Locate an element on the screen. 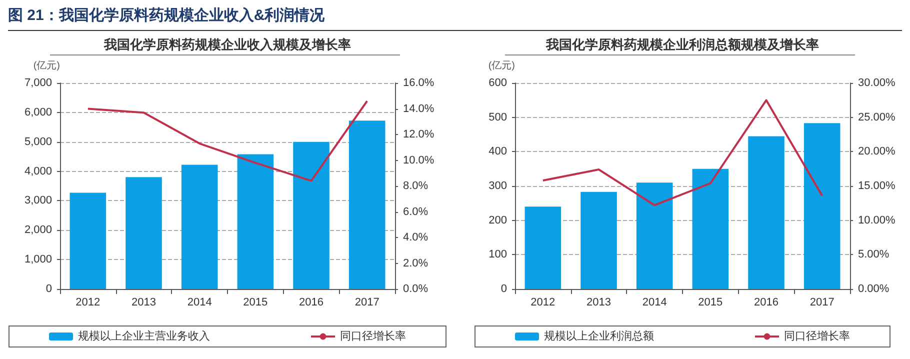  chart-title: 我国化学原料药规模企业利润总额规模及增长率 is located at coordinates (682, 44).